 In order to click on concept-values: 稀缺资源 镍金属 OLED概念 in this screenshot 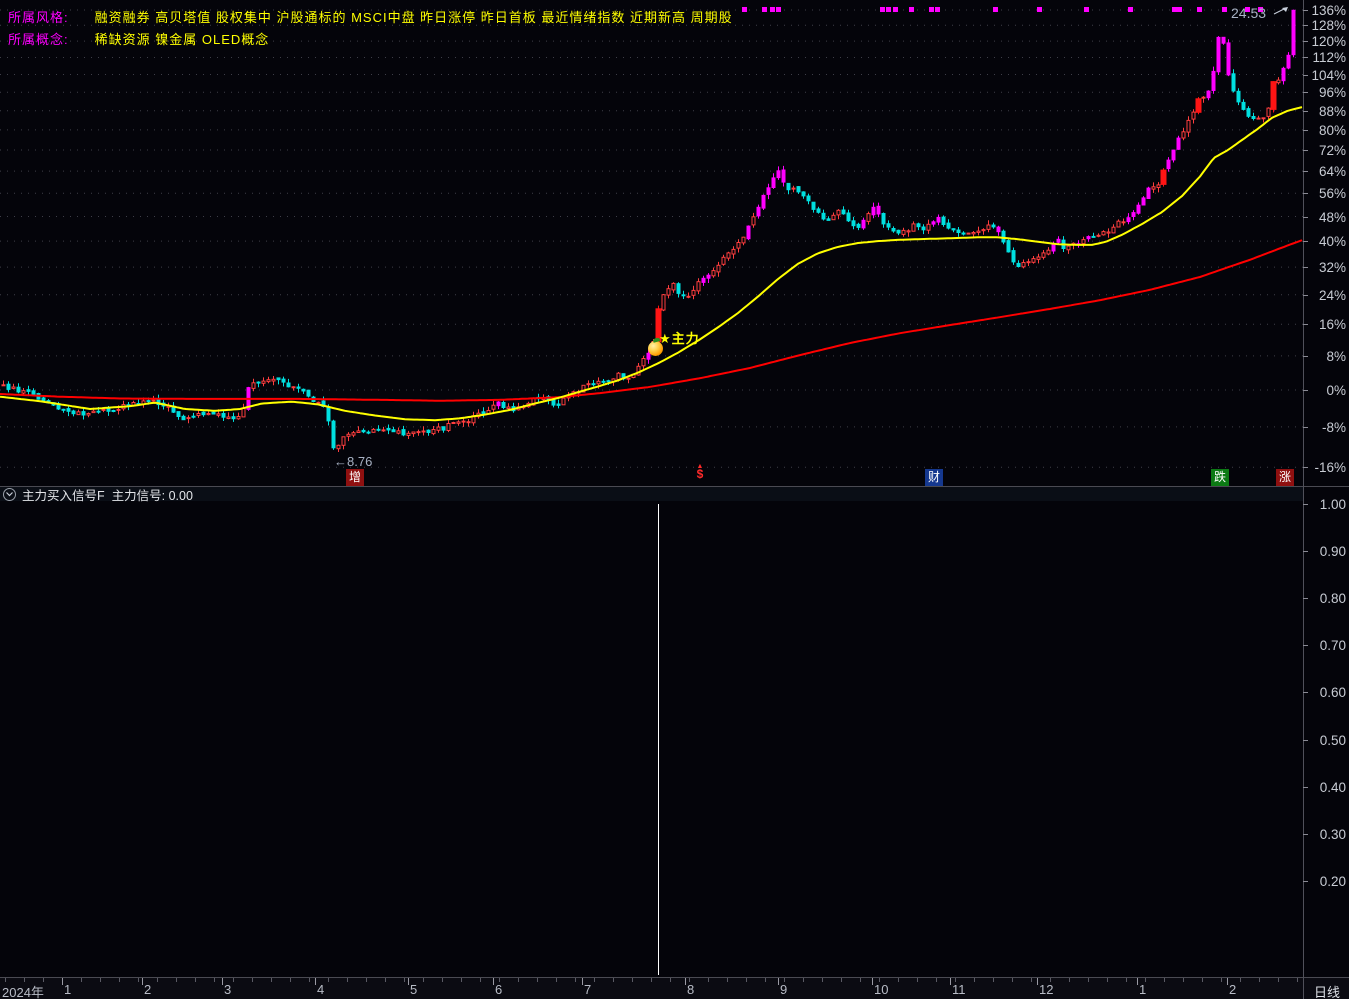, I will do `click(182, 39)`.